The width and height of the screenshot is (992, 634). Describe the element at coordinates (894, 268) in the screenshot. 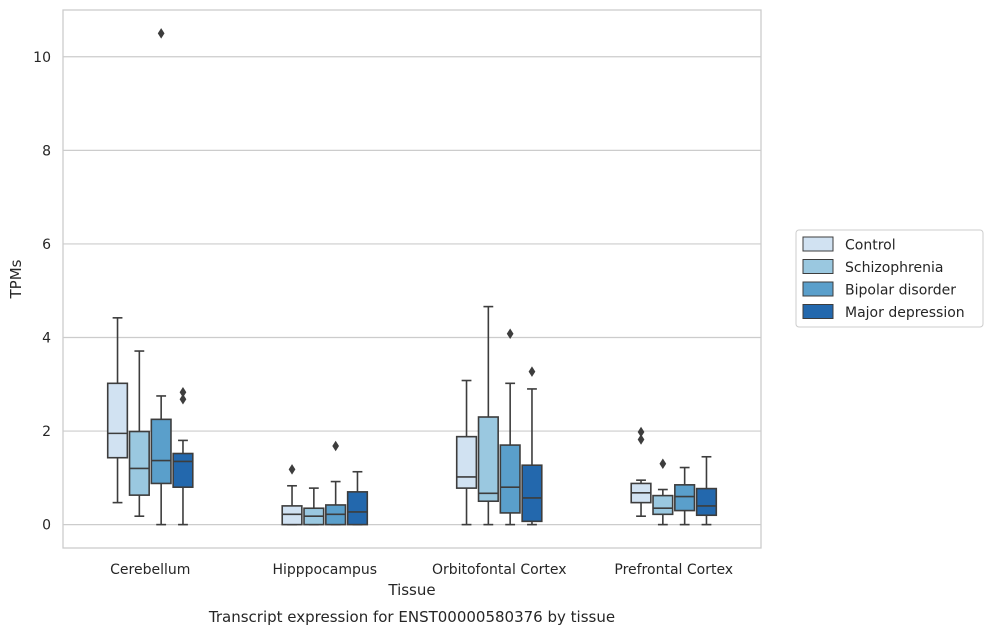

I see `legend-label: Schizophrenia` at that location.